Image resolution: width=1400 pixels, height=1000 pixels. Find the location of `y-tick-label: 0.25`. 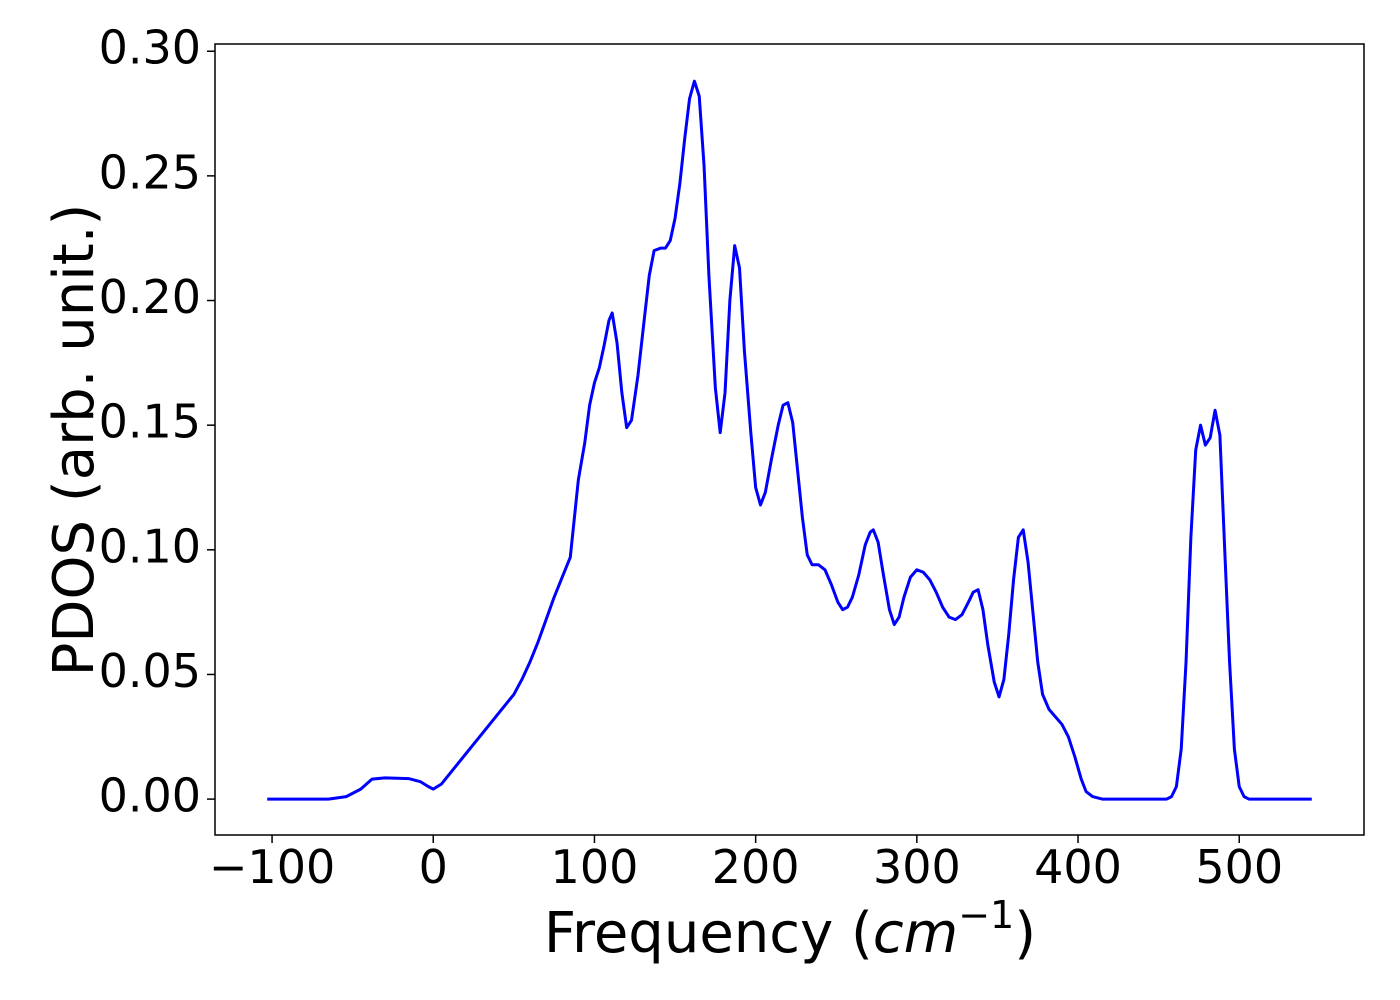

y-tick-label: 0.25 is located at coordinates (150, 172).